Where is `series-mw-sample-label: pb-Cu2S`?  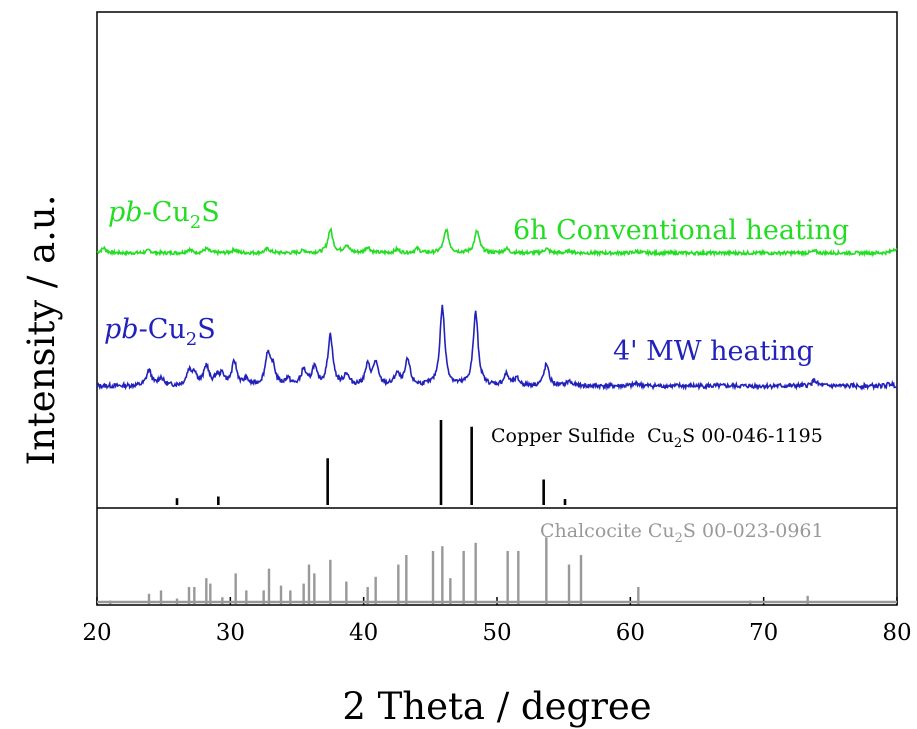
series-mw-sample-label: pb-Cu2S is located at coordinates (160, 332).